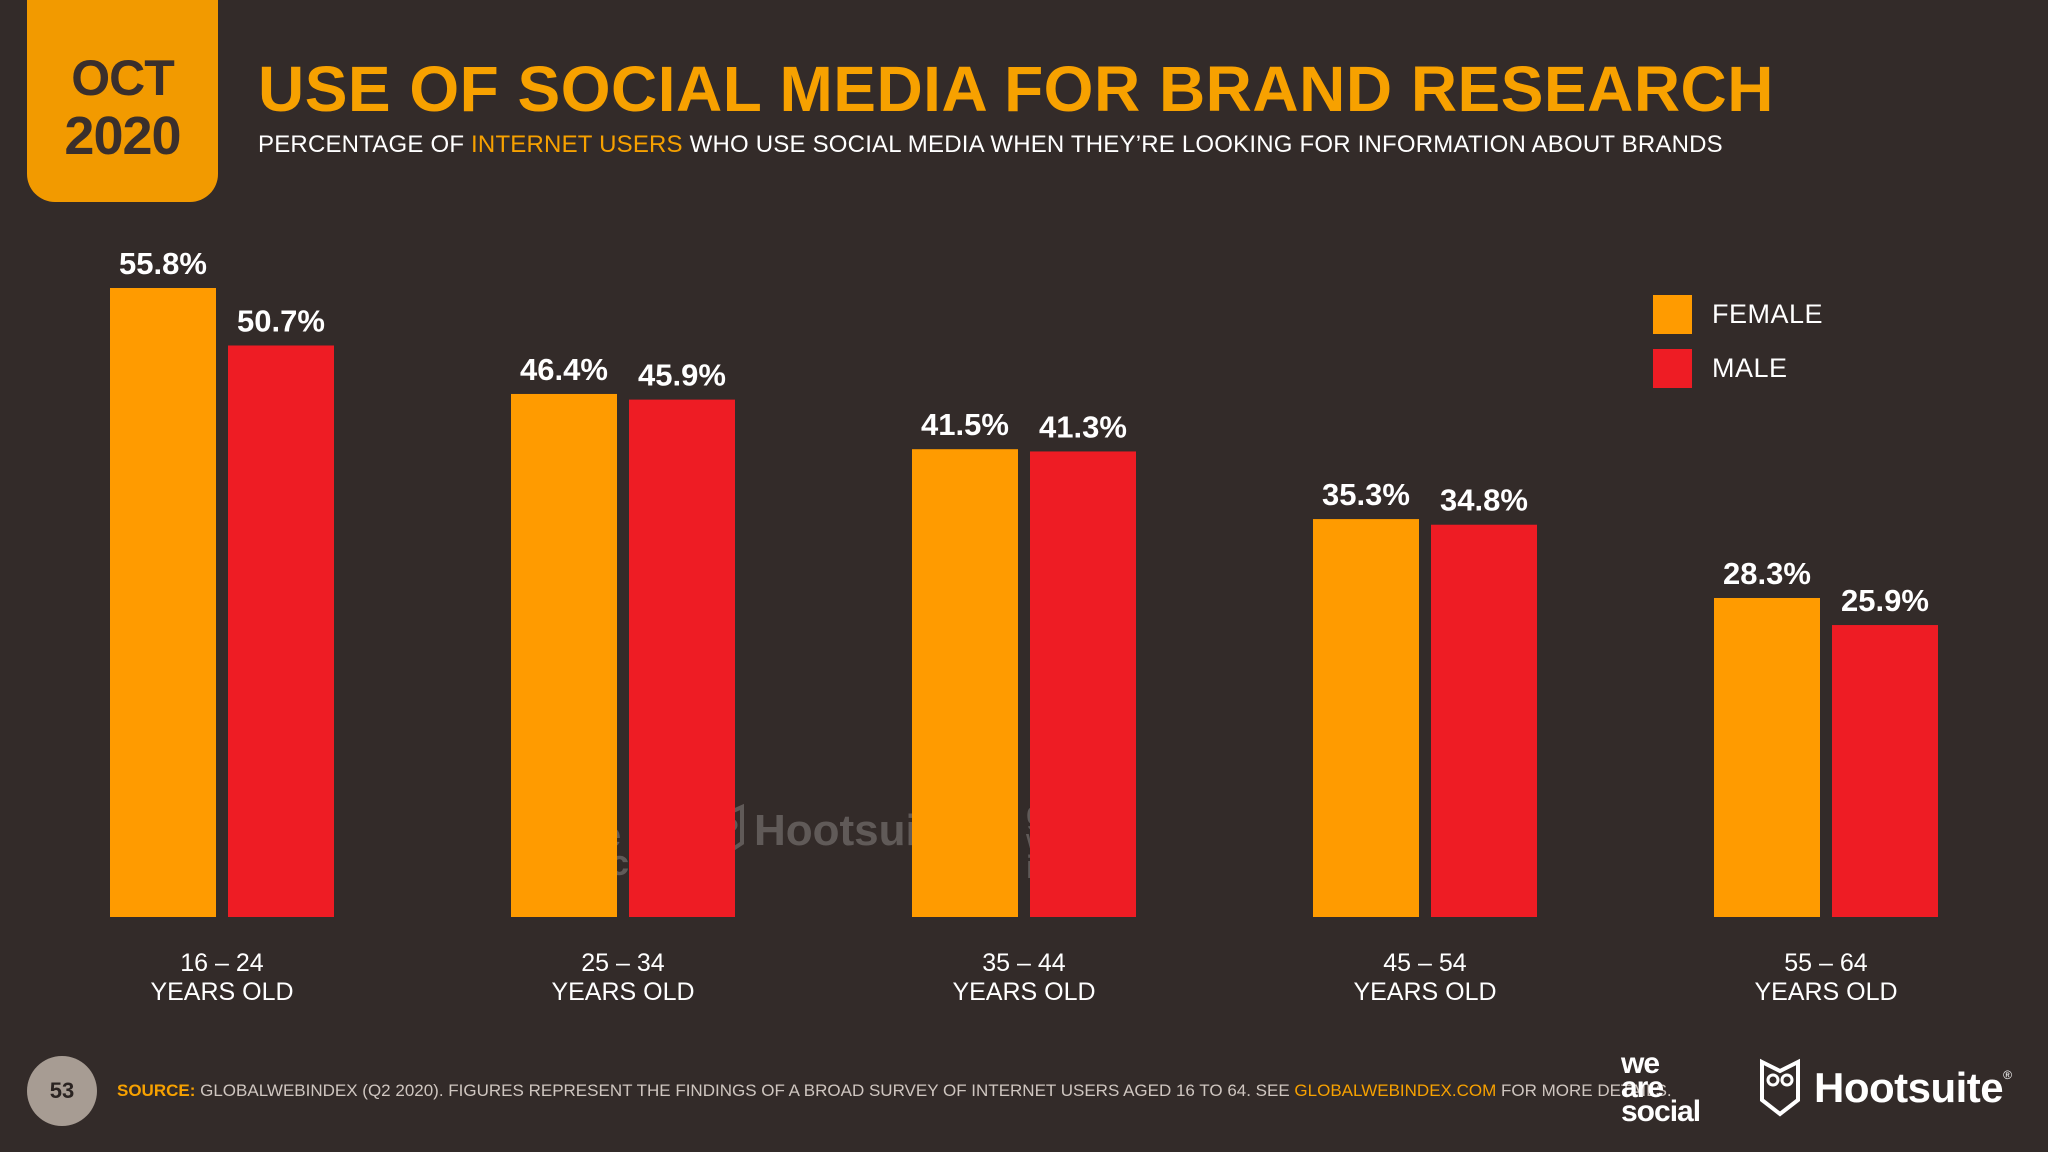  What do you see at coordinates (163, 263) in the screenshot?
I see `data-label-female-1: 55.8%` at bounding box center [163, 263].